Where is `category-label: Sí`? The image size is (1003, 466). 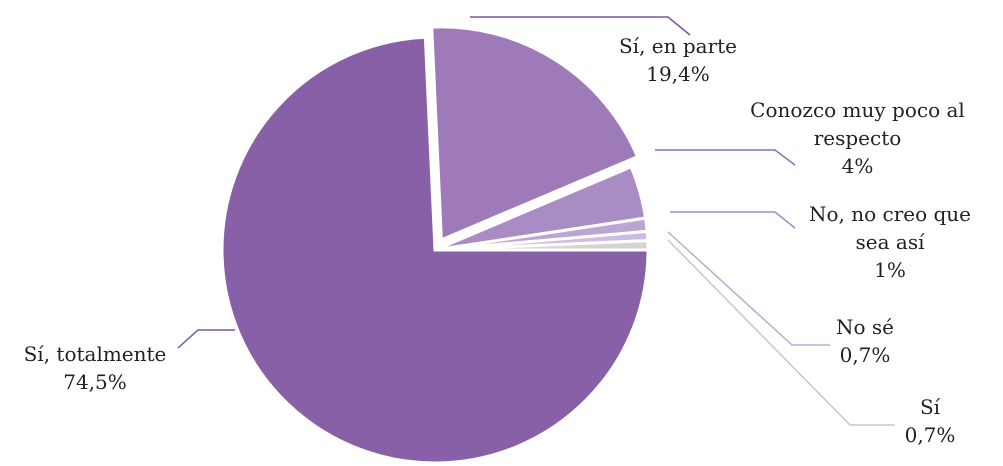
category-label: Sí is located at coordinates (930, 407).